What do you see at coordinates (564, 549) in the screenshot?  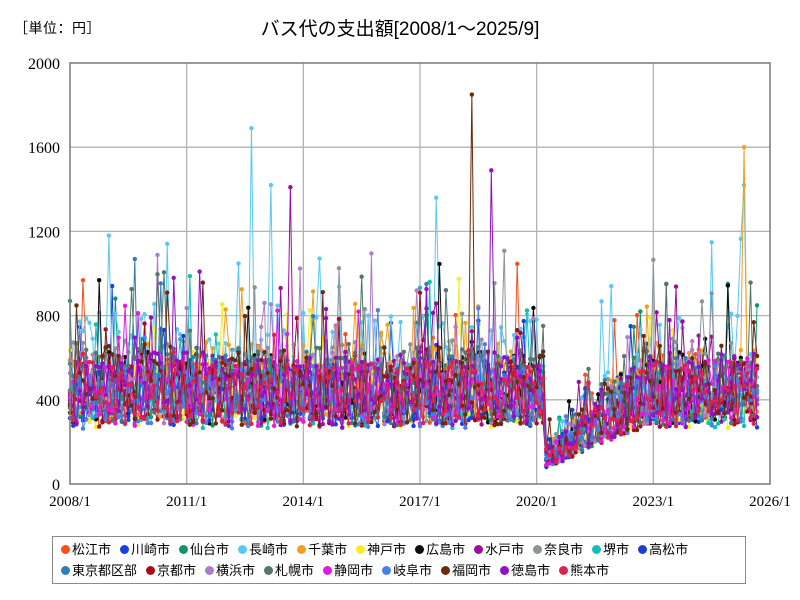 I see `legend-item-label: 奈良市` at bounding box center [564, 549].